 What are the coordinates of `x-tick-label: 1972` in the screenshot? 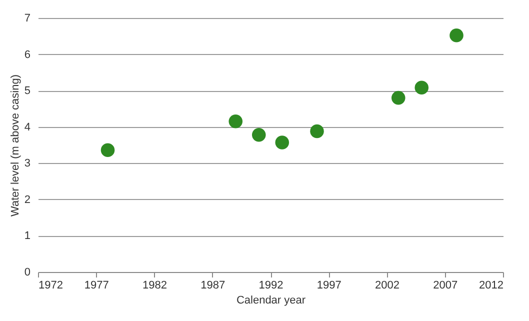 It's located at (50, 286).